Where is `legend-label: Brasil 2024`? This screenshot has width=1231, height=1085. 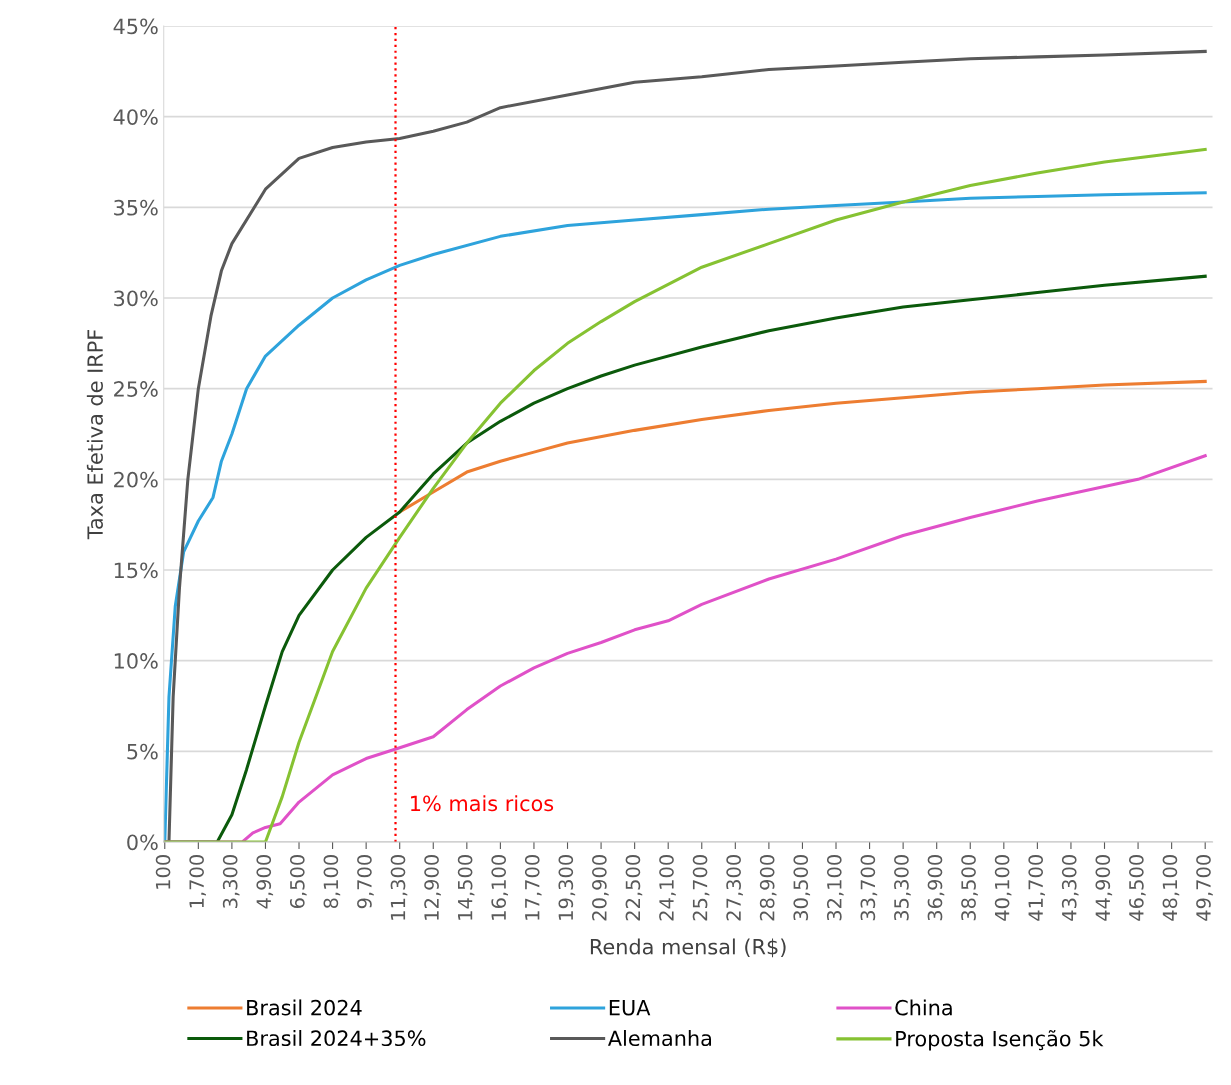
legend-label: Brasil 2024 is located at coordinates (304, 1007).